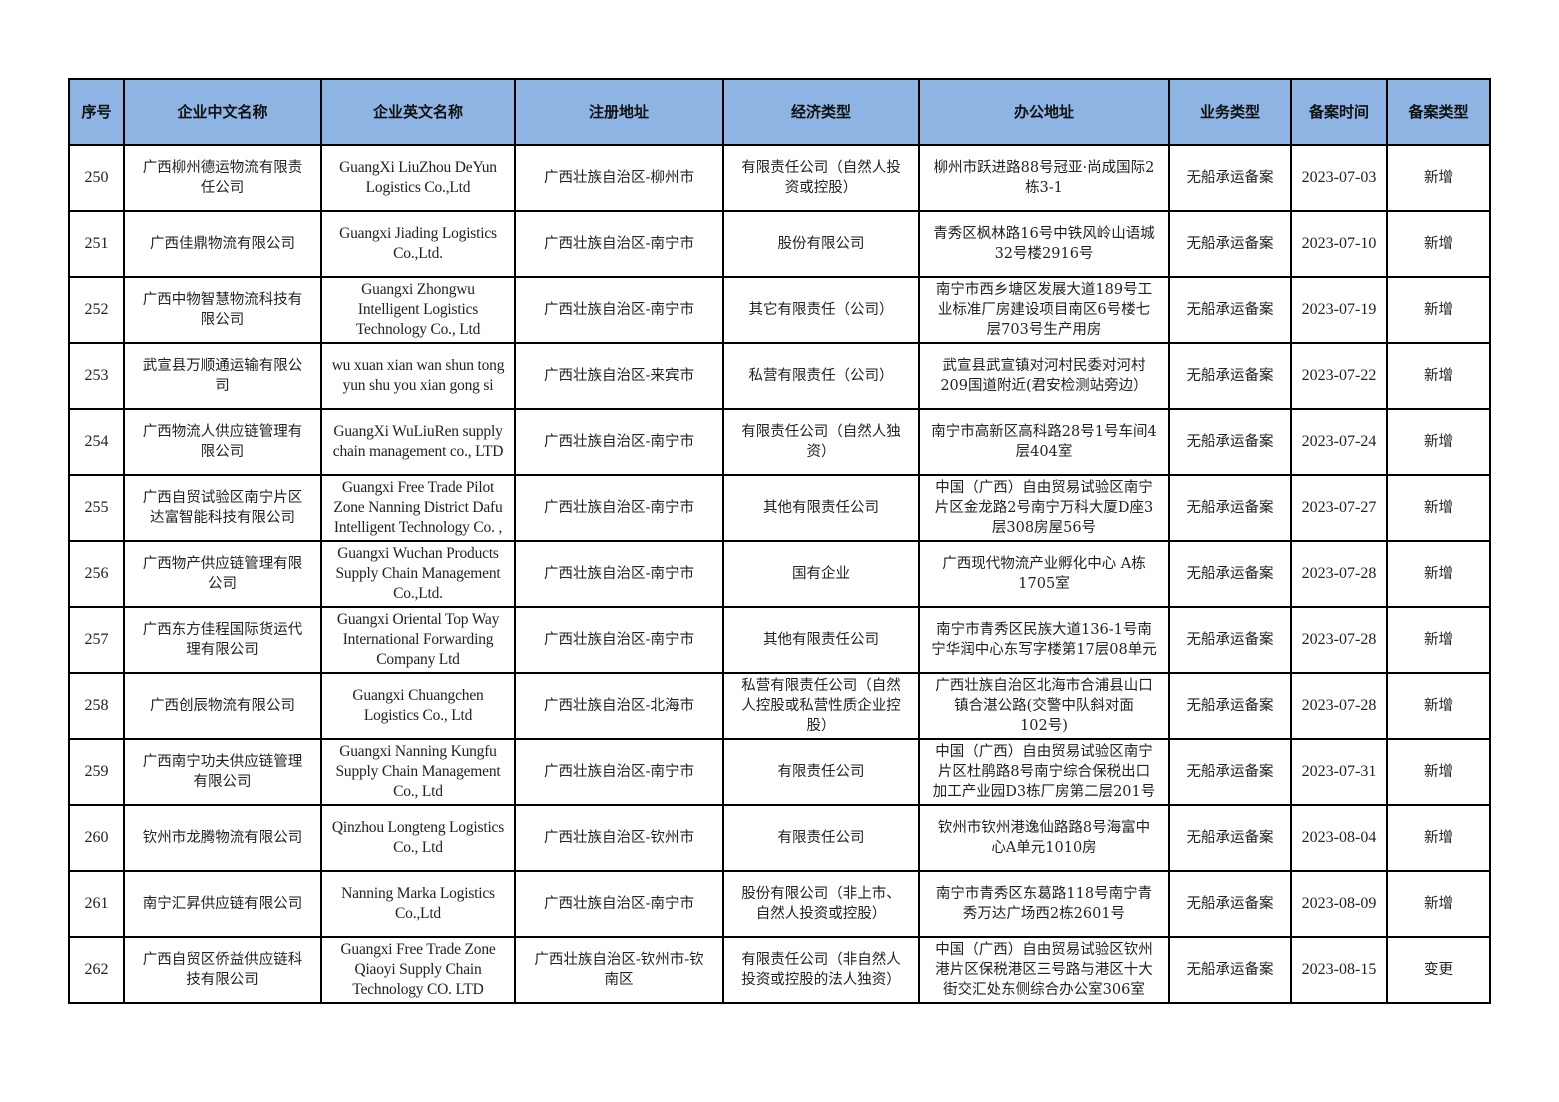 The image size is (1559, 1102). I want to click on header-filing-type: 备案类型, so click(1438, 112).